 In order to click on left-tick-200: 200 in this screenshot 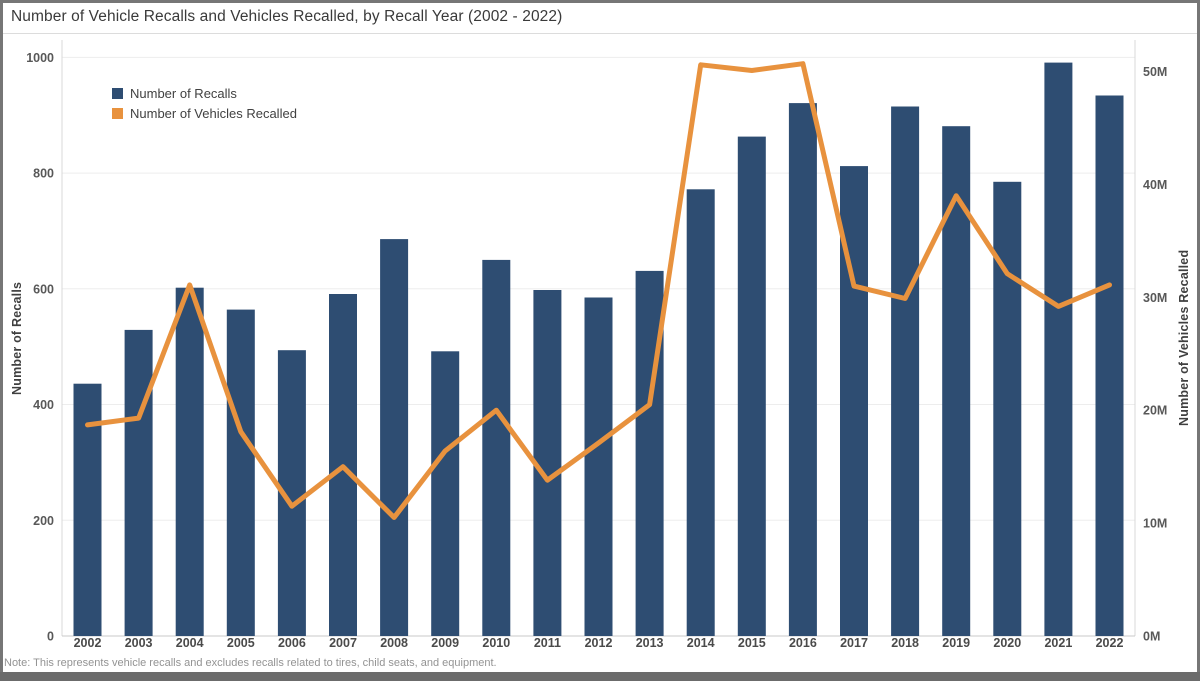, I will do `click(43, 521)`.